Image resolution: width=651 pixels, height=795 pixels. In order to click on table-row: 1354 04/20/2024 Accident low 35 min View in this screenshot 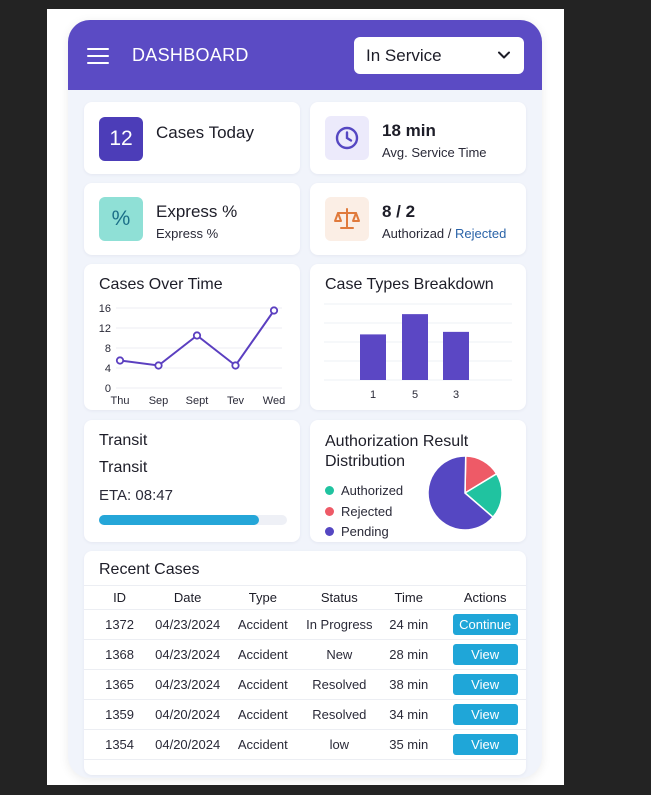, I will do `click(305, 744)`.